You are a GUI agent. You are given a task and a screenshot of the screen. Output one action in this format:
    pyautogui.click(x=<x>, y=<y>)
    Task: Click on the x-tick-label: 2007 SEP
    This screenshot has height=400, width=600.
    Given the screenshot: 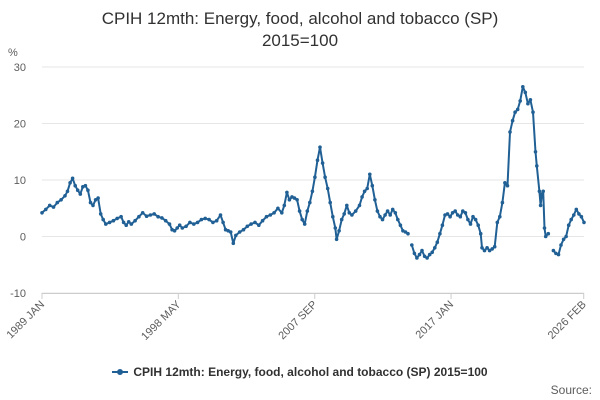 What is the action you would take?
    pyautogui.click(x=298, y=321)
    